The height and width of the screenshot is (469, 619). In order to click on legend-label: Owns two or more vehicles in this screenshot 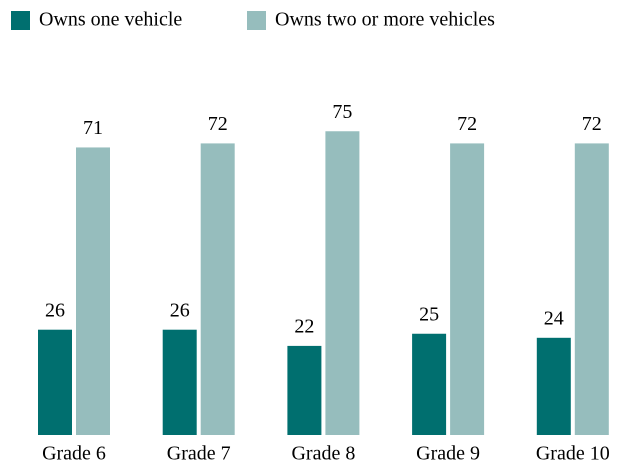, I will do `click(385, 20)`.